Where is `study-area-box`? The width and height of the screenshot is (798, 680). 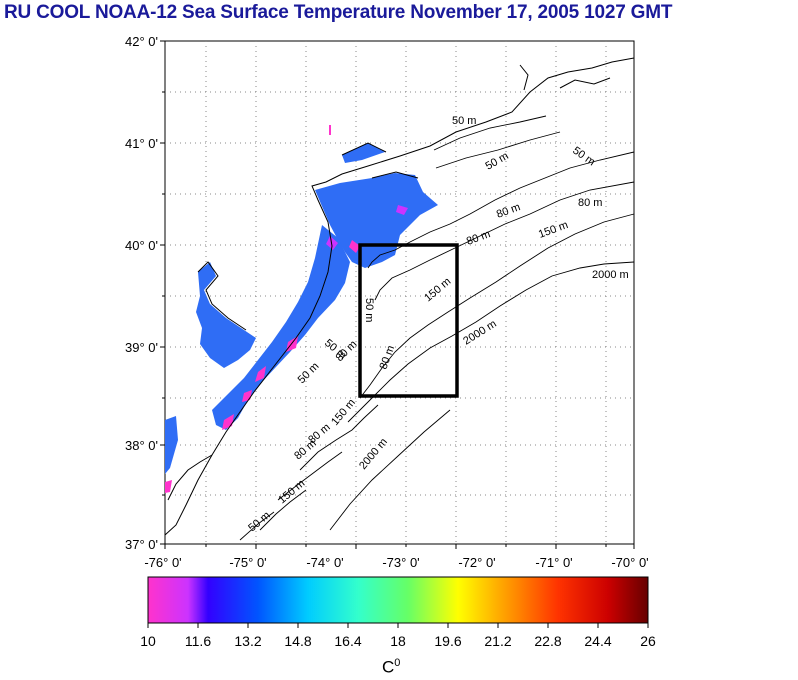
study-area-box is located at coordinates (408, 320).